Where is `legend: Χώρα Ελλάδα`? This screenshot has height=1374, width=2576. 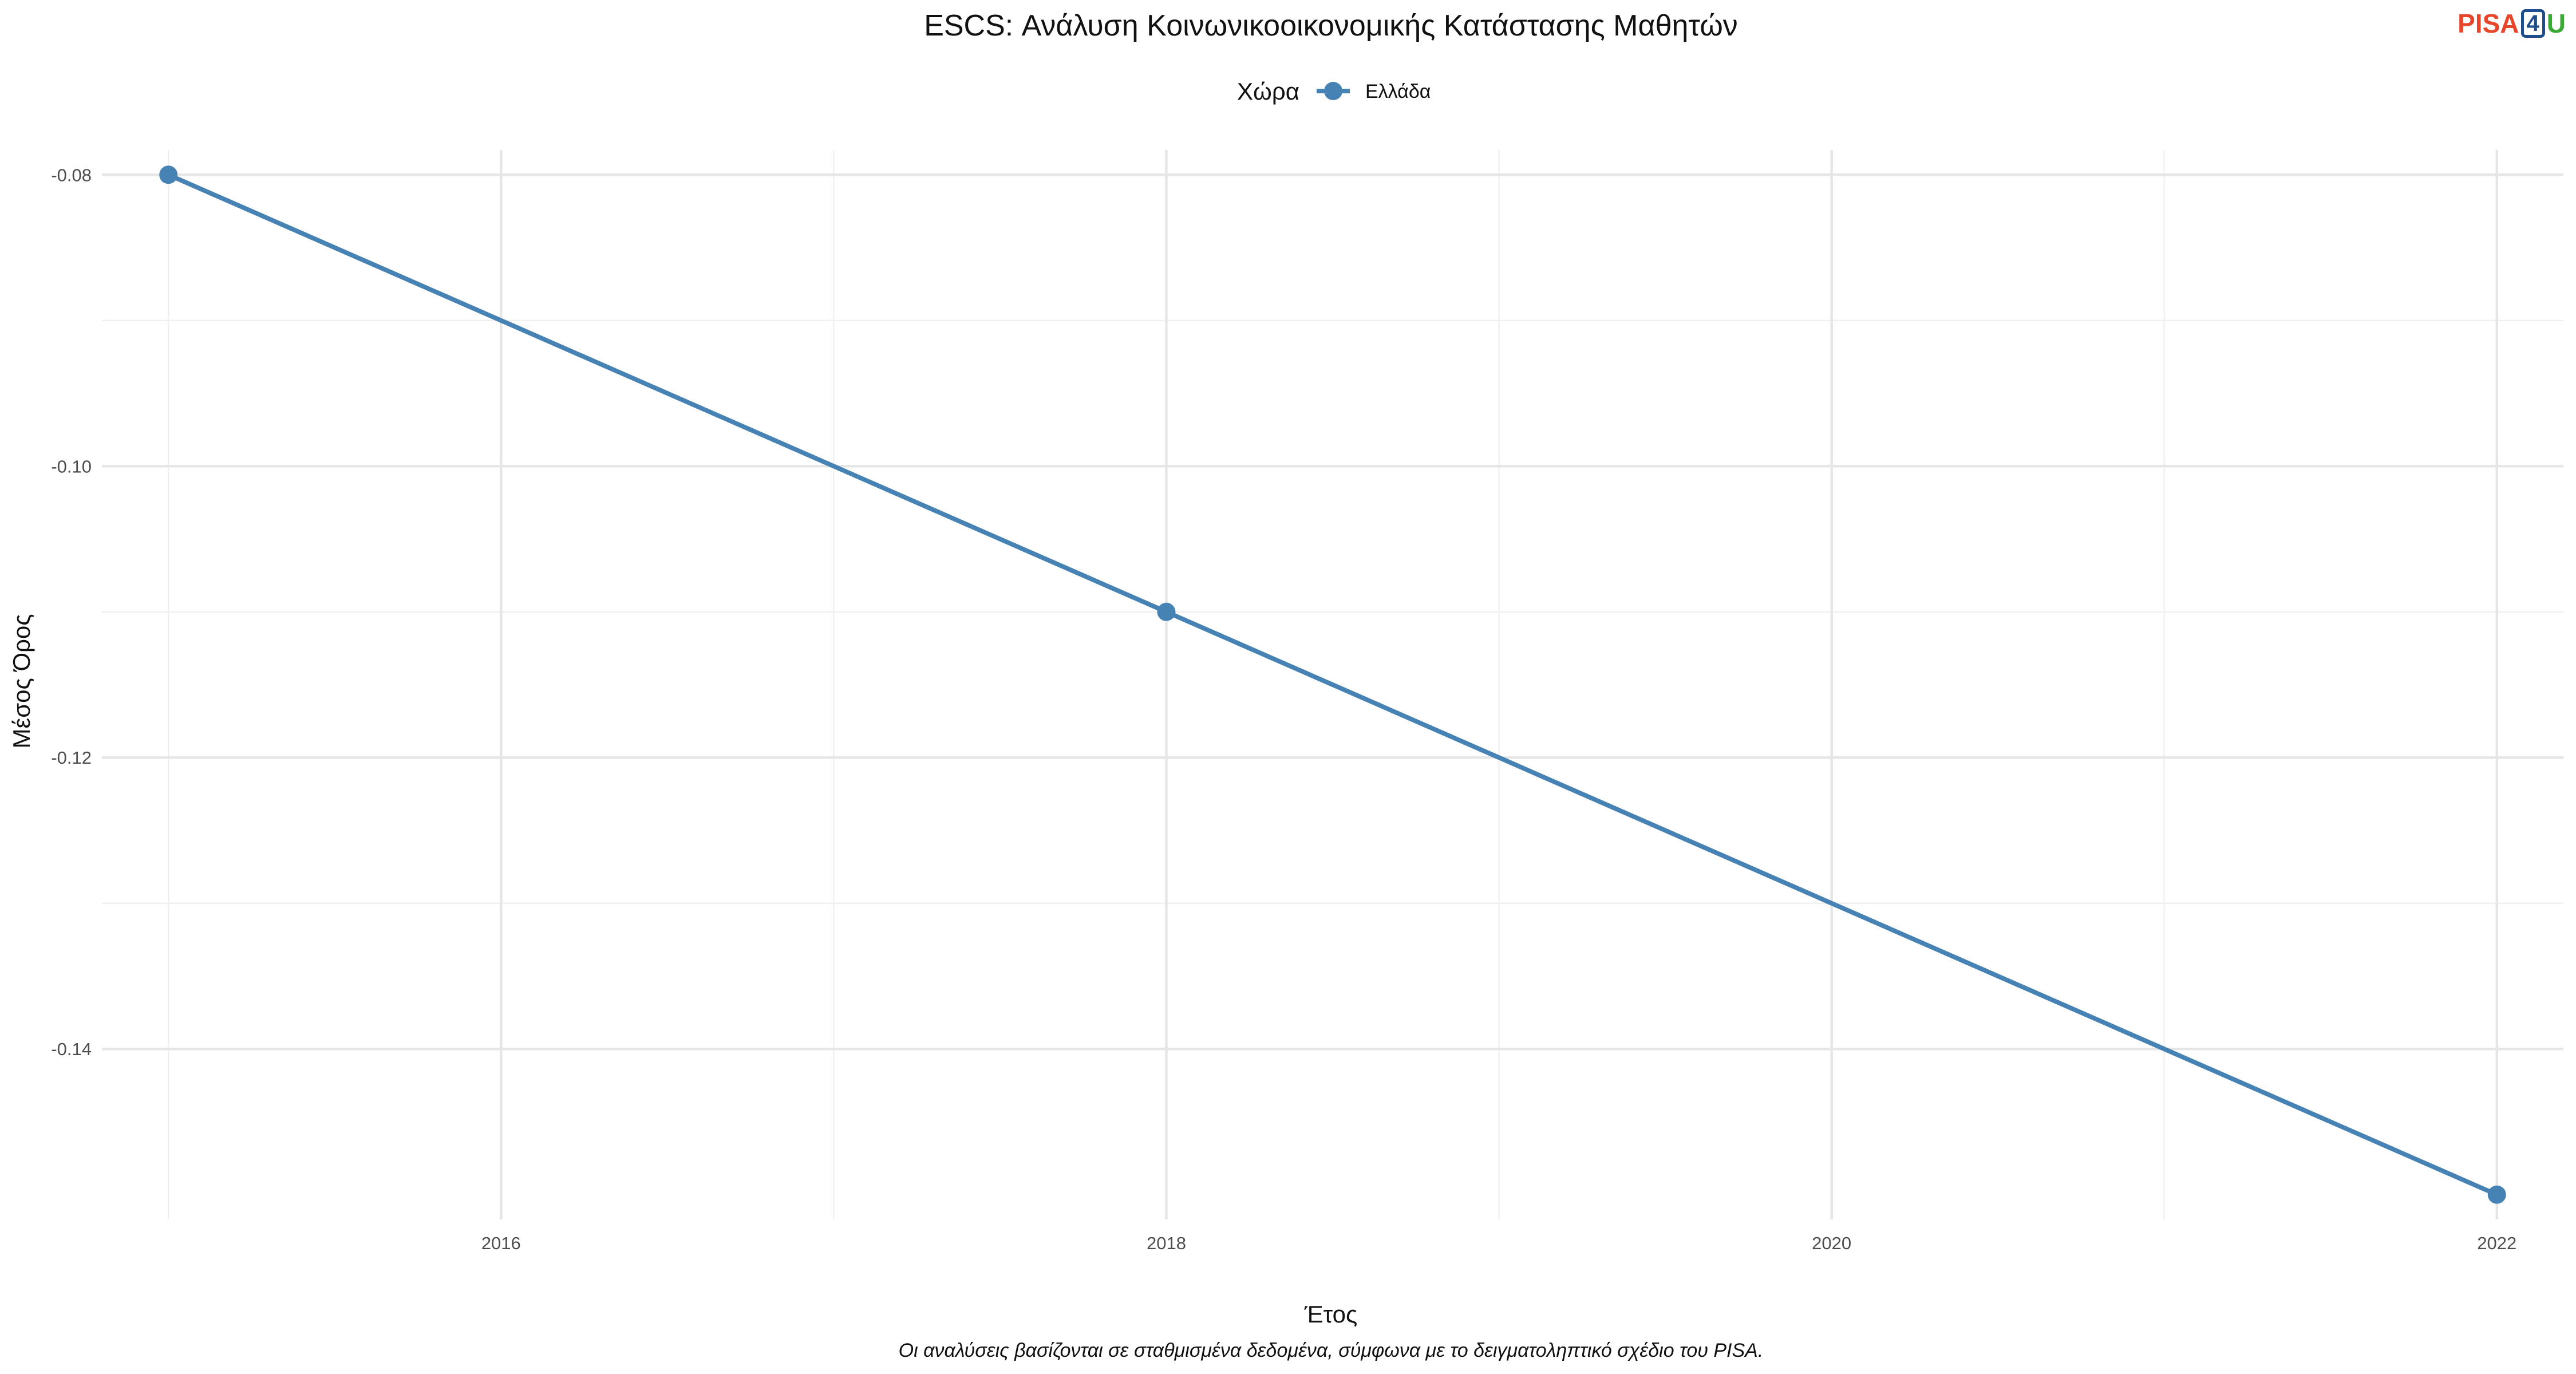 legend: Χώρα Ελλάδα is located at coordinates (1334, 92).